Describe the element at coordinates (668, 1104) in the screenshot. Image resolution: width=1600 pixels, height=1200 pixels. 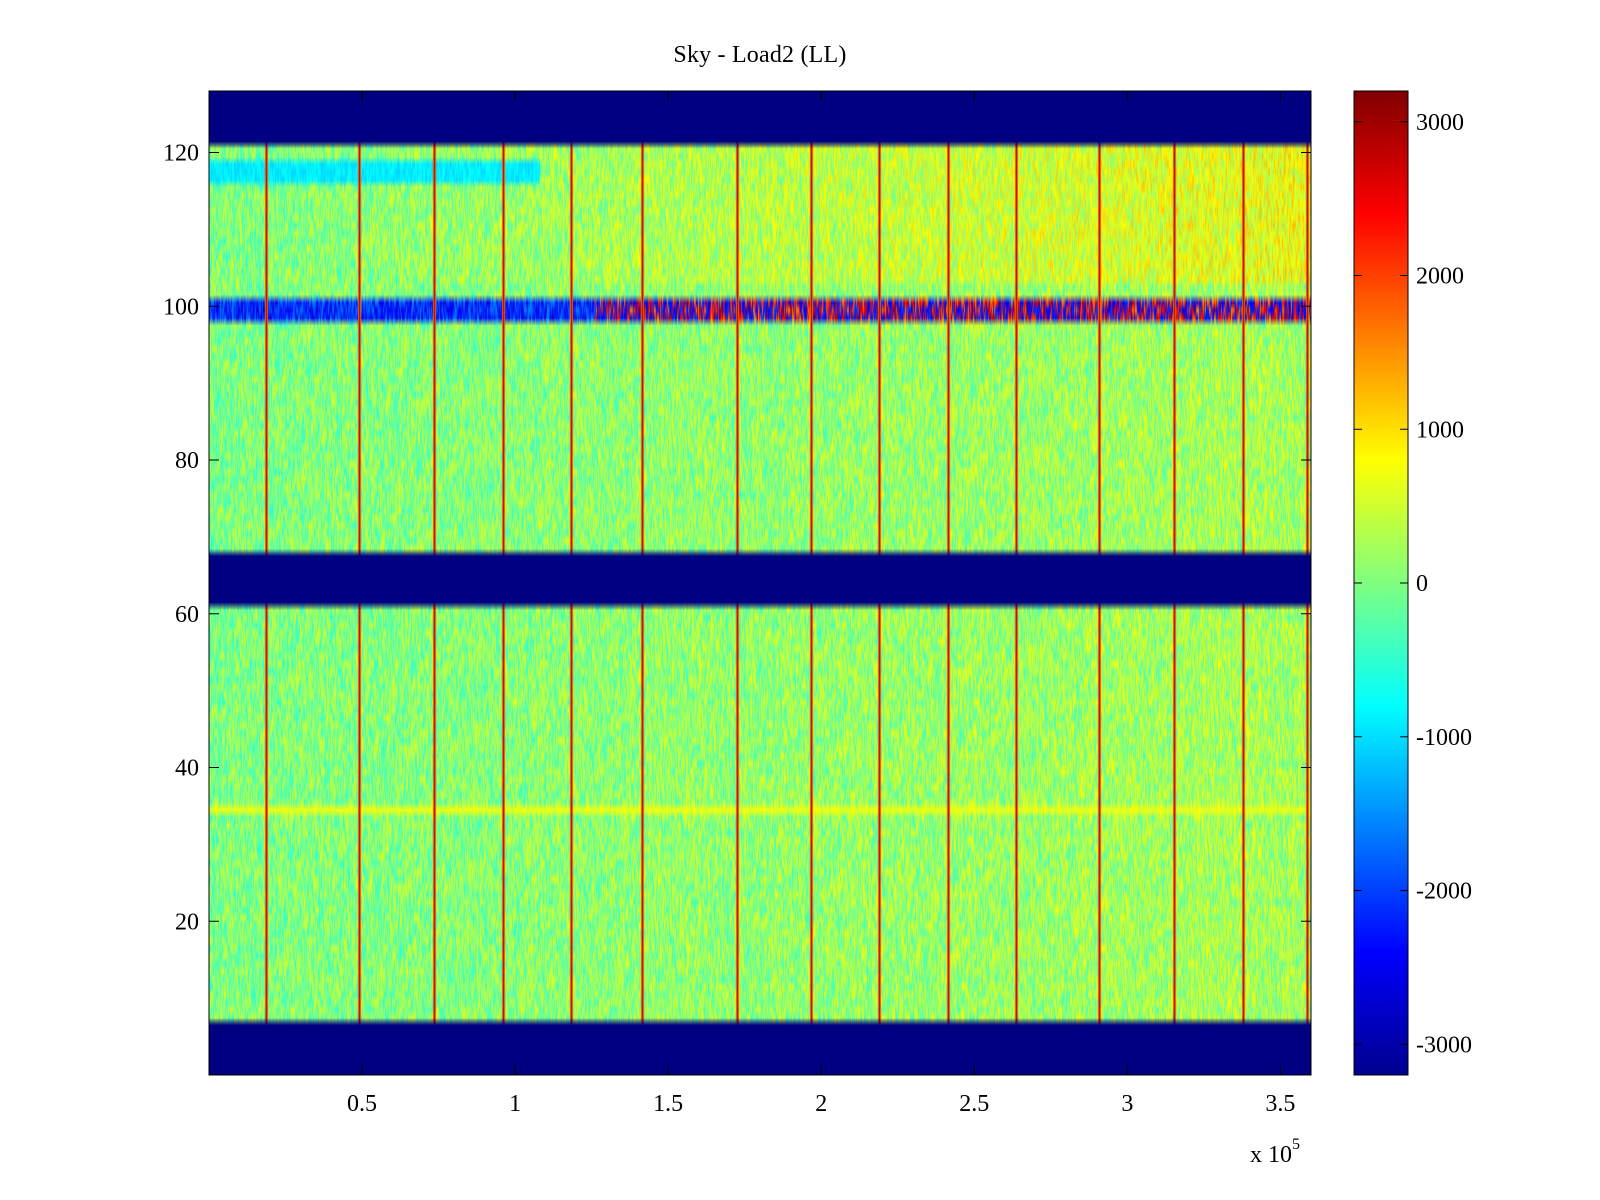
I see `x-tick-label: 1.5` at that location.